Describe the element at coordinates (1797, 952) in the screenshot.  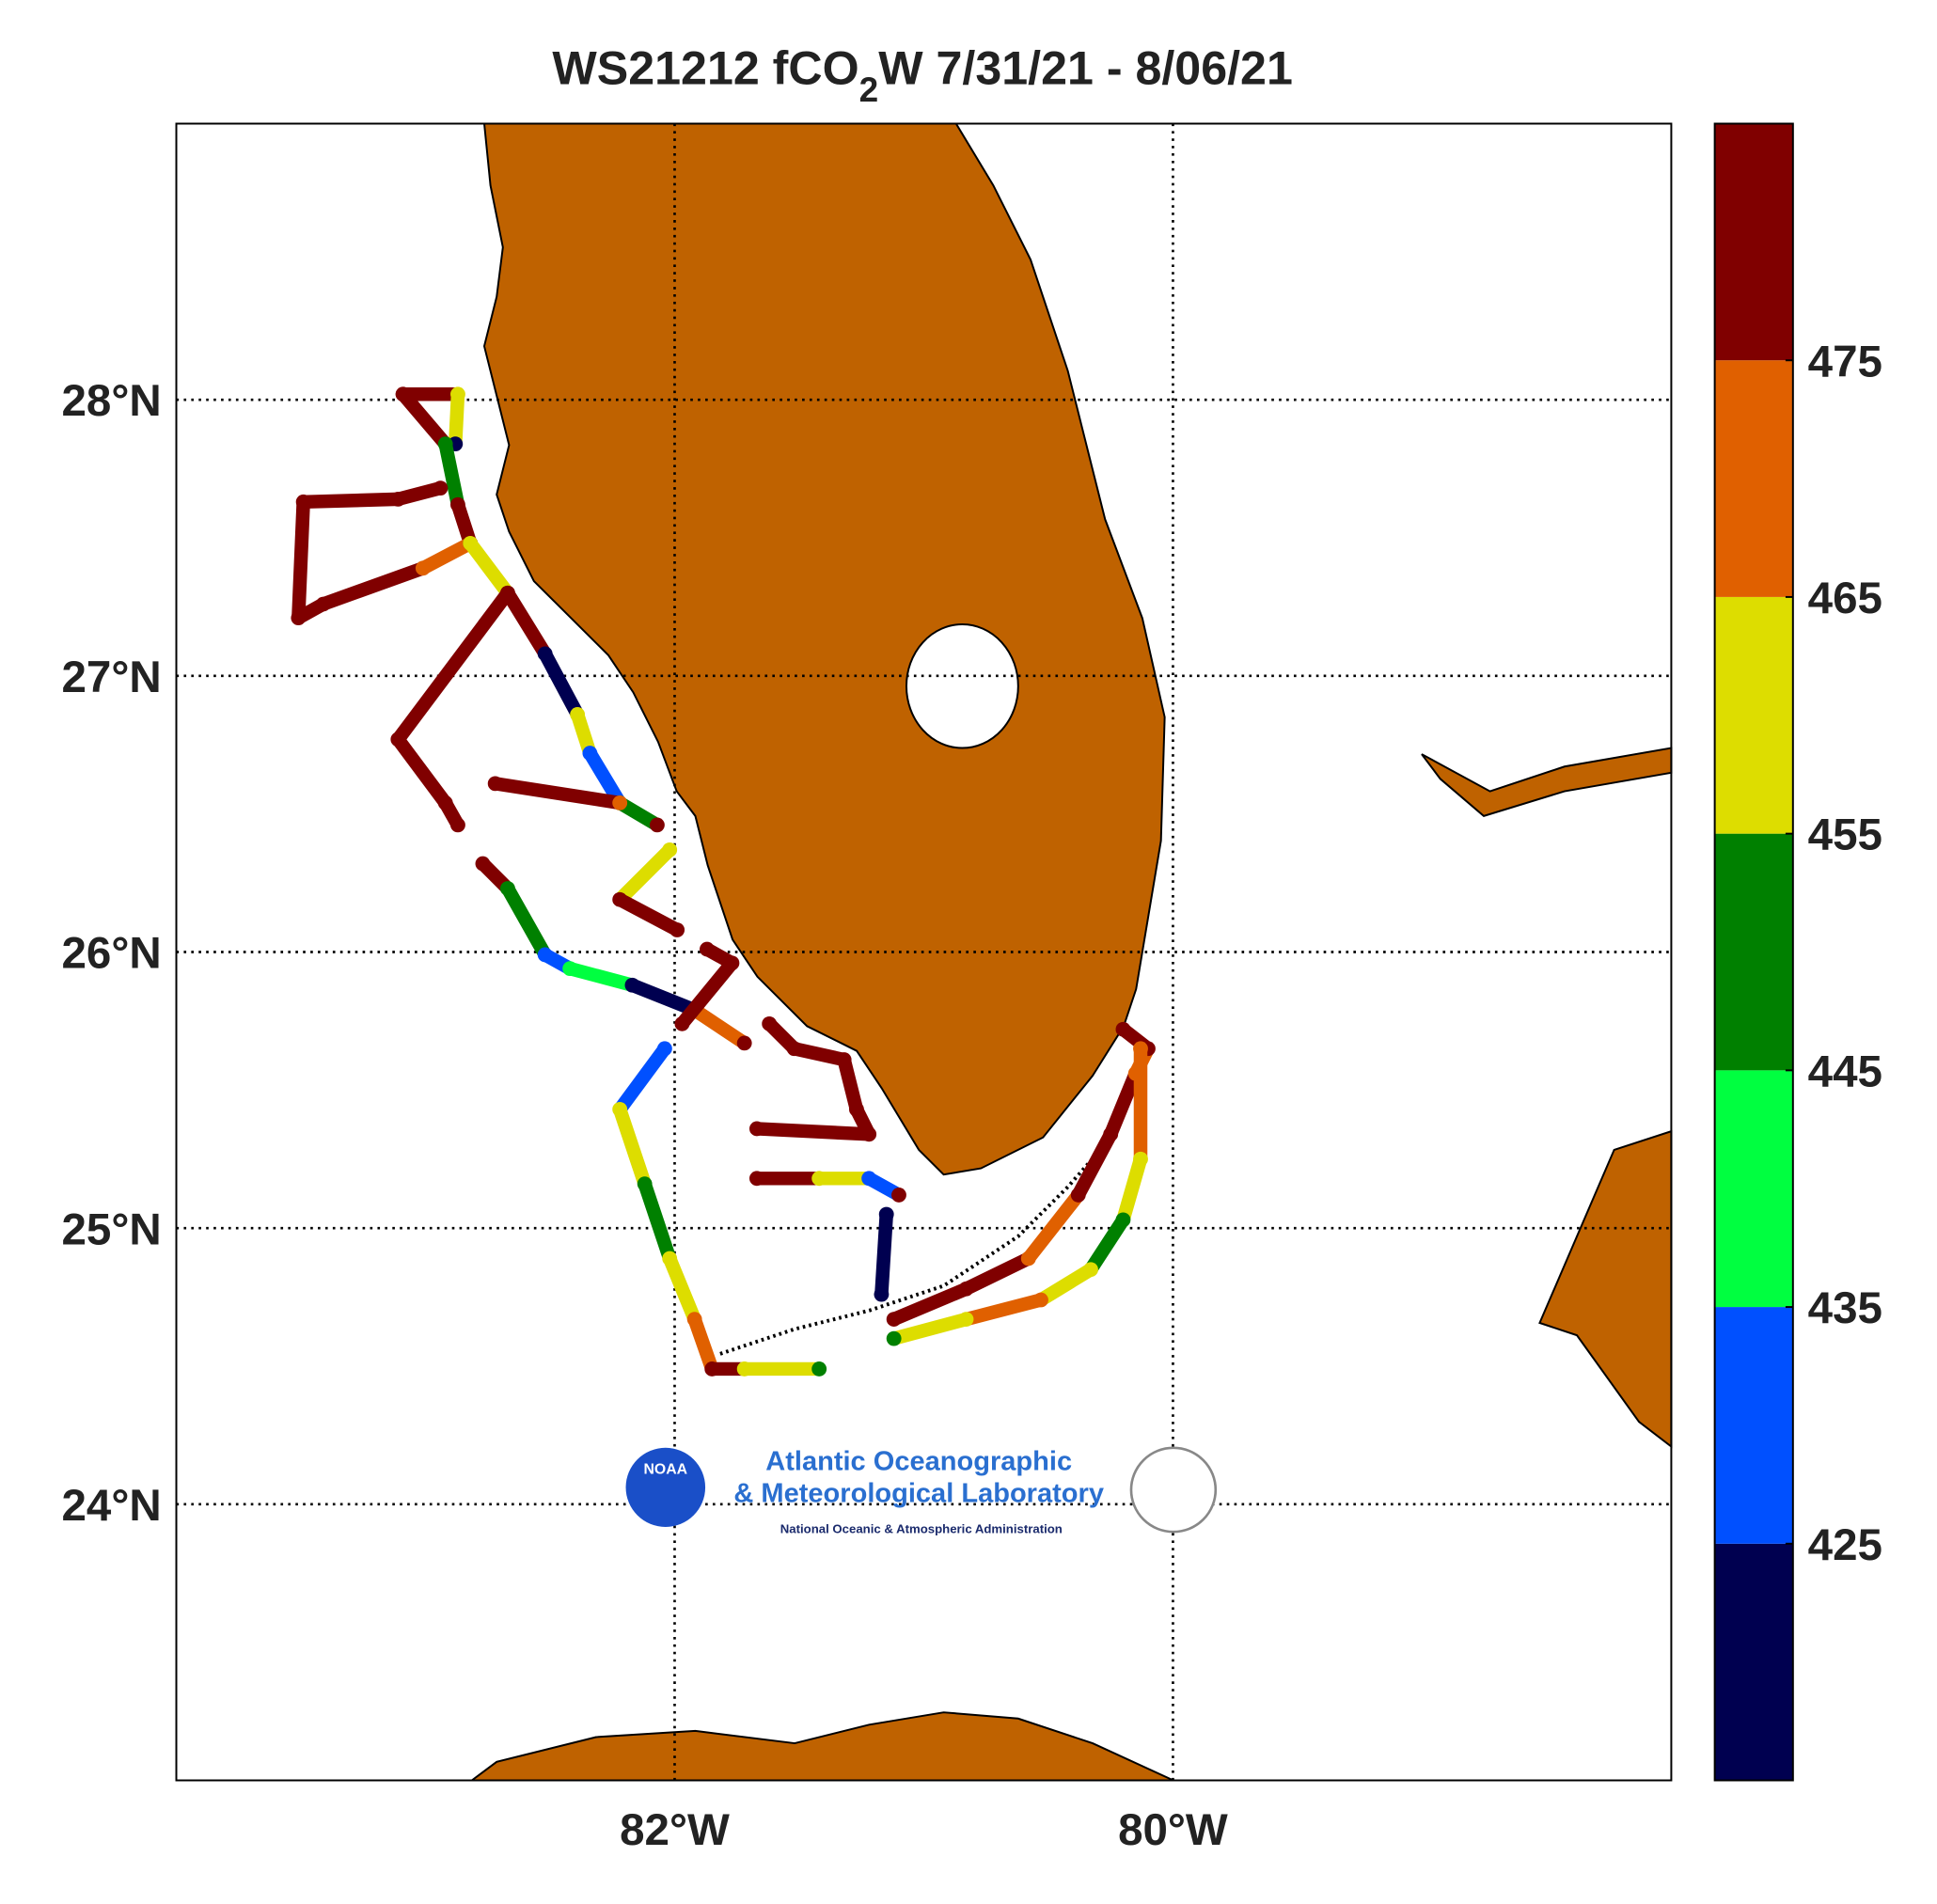
I see `colorbar: 425 435 445 455 465 475` at that location.